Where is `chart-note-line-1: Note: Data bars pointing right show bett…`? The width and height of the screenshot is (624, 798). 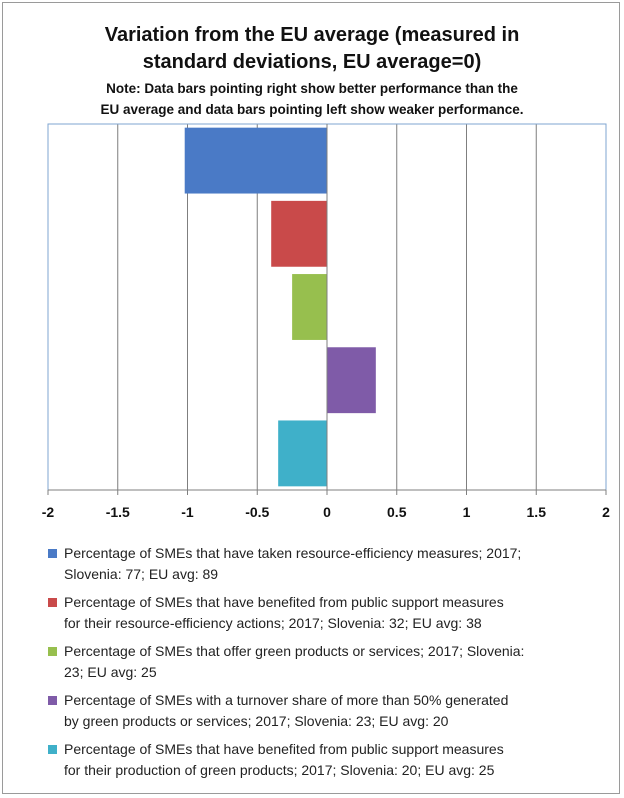
chart-note-line-1: Note: Data bars pointing right show bett… is located at coordinates (312, 88).